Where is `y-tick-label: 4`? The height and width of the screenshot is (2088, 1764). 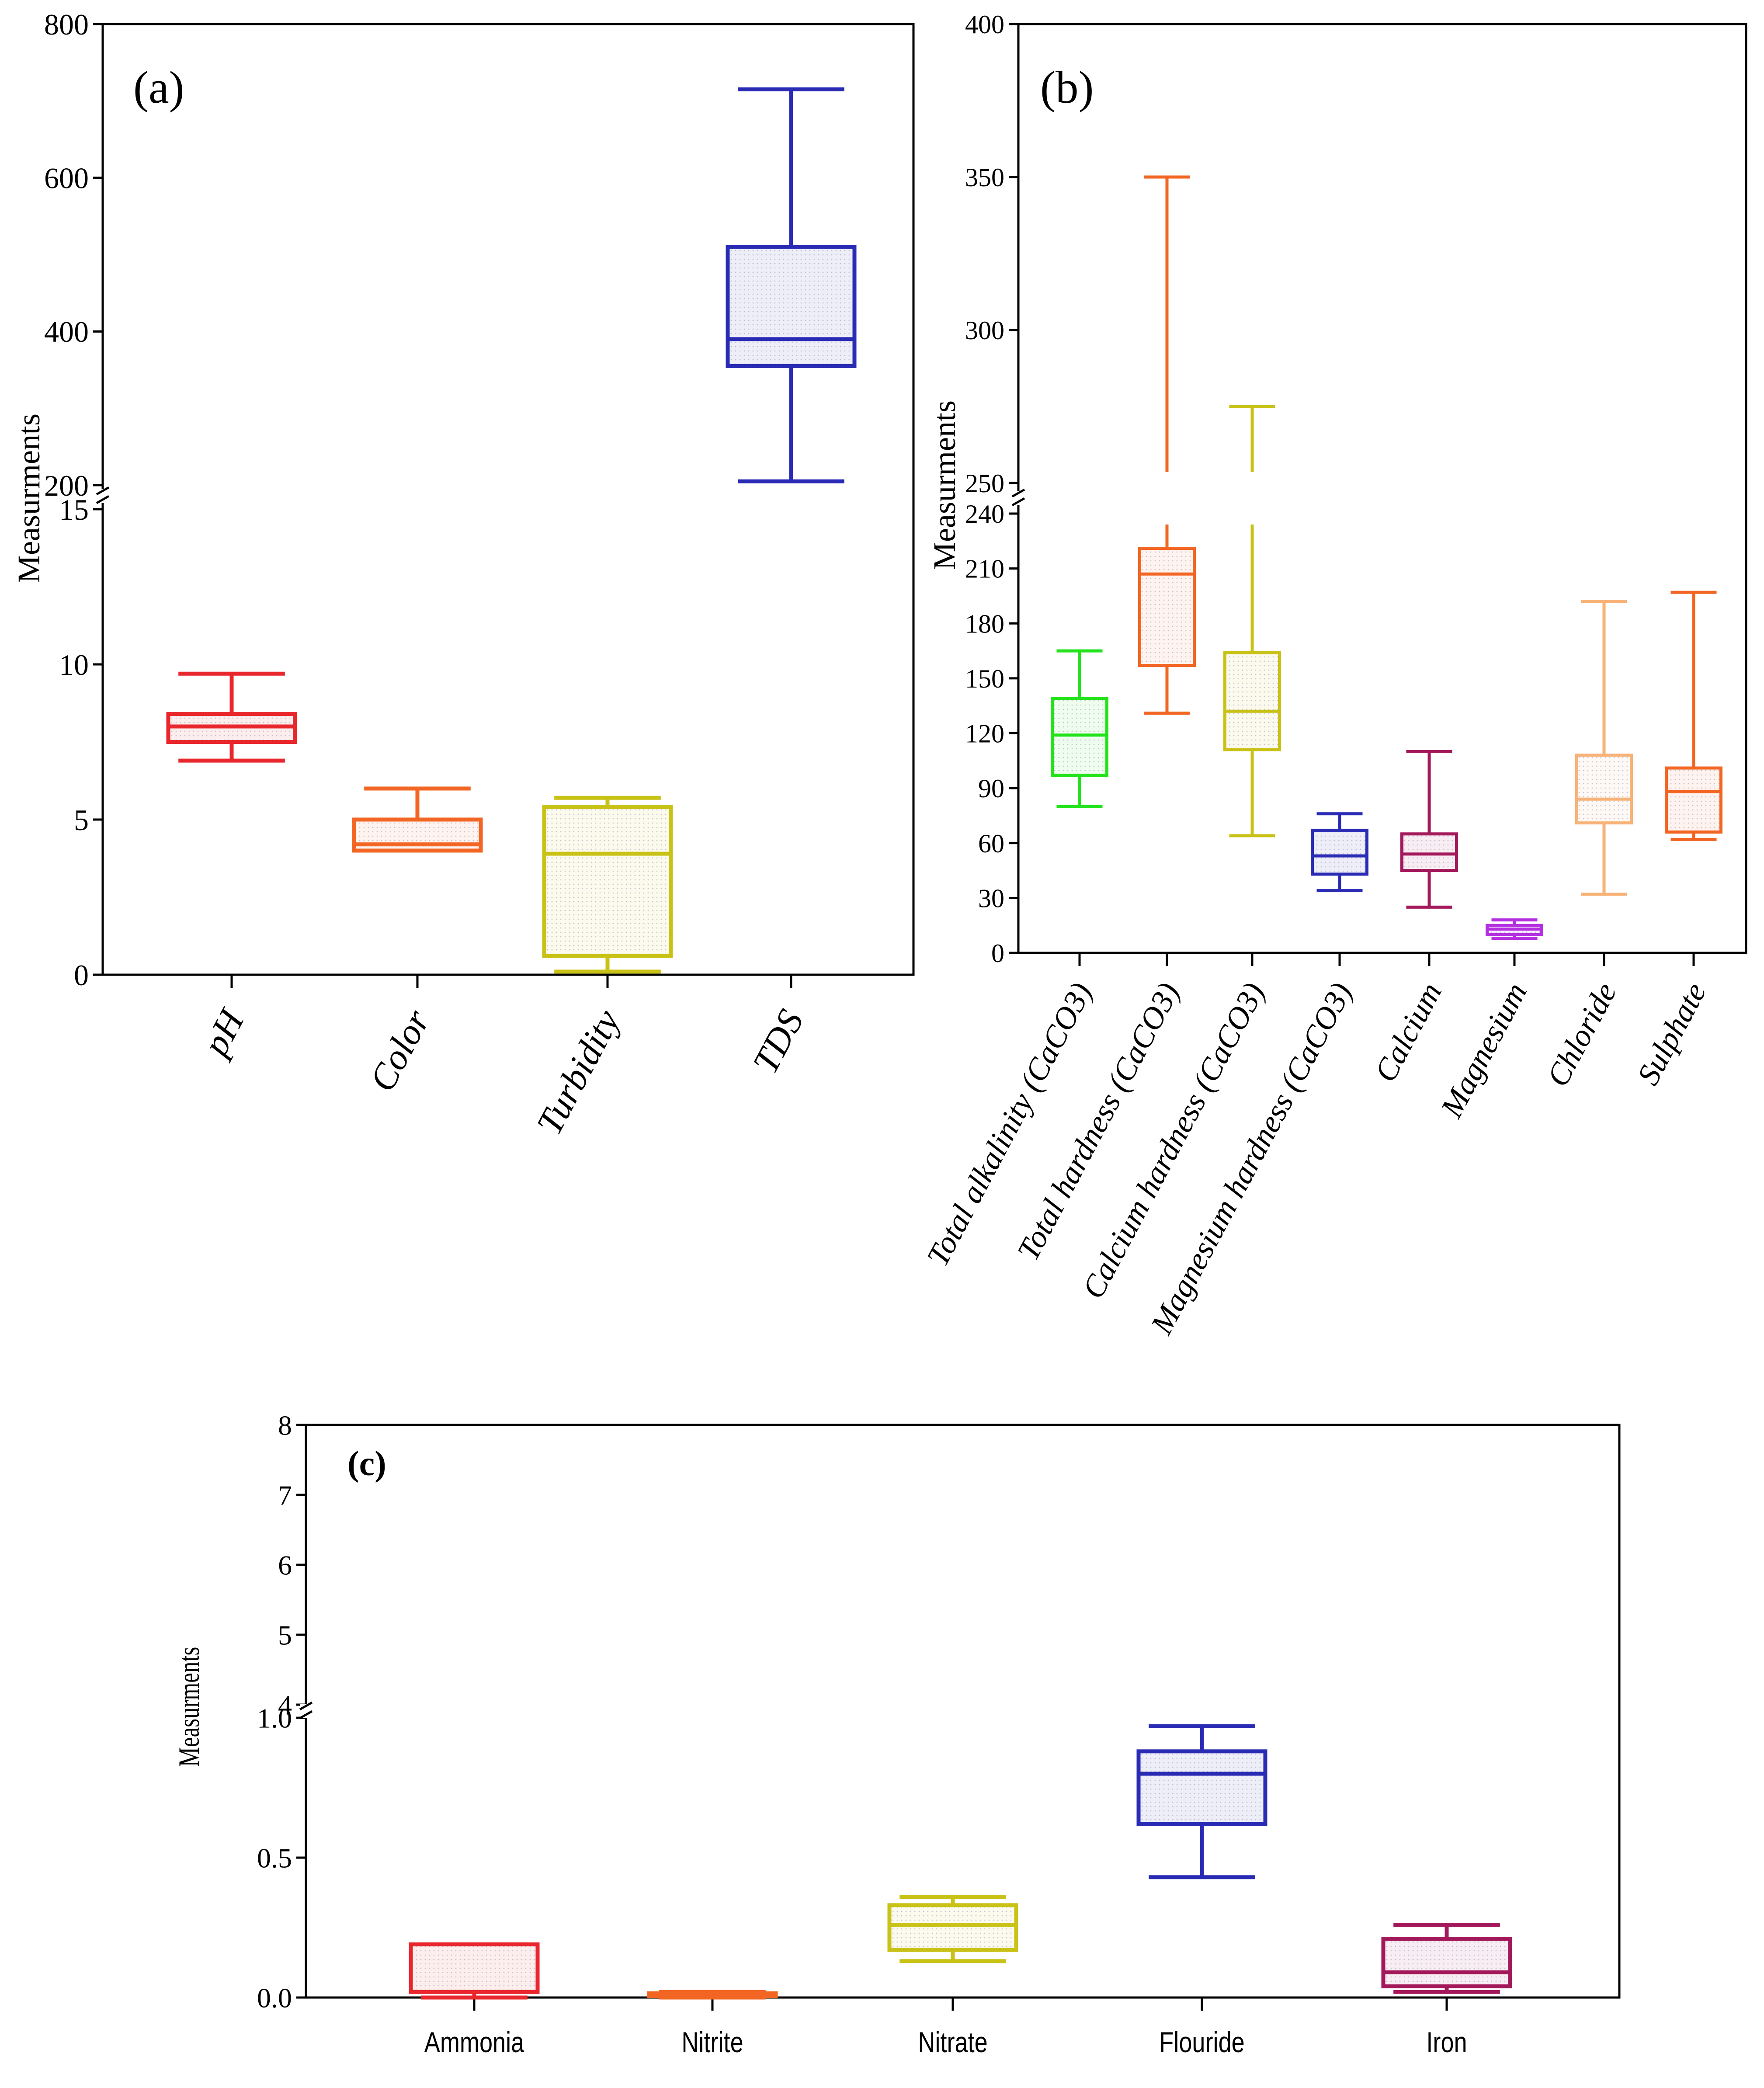 y-tick-label: 4 is located at coordinates (285, 1704).